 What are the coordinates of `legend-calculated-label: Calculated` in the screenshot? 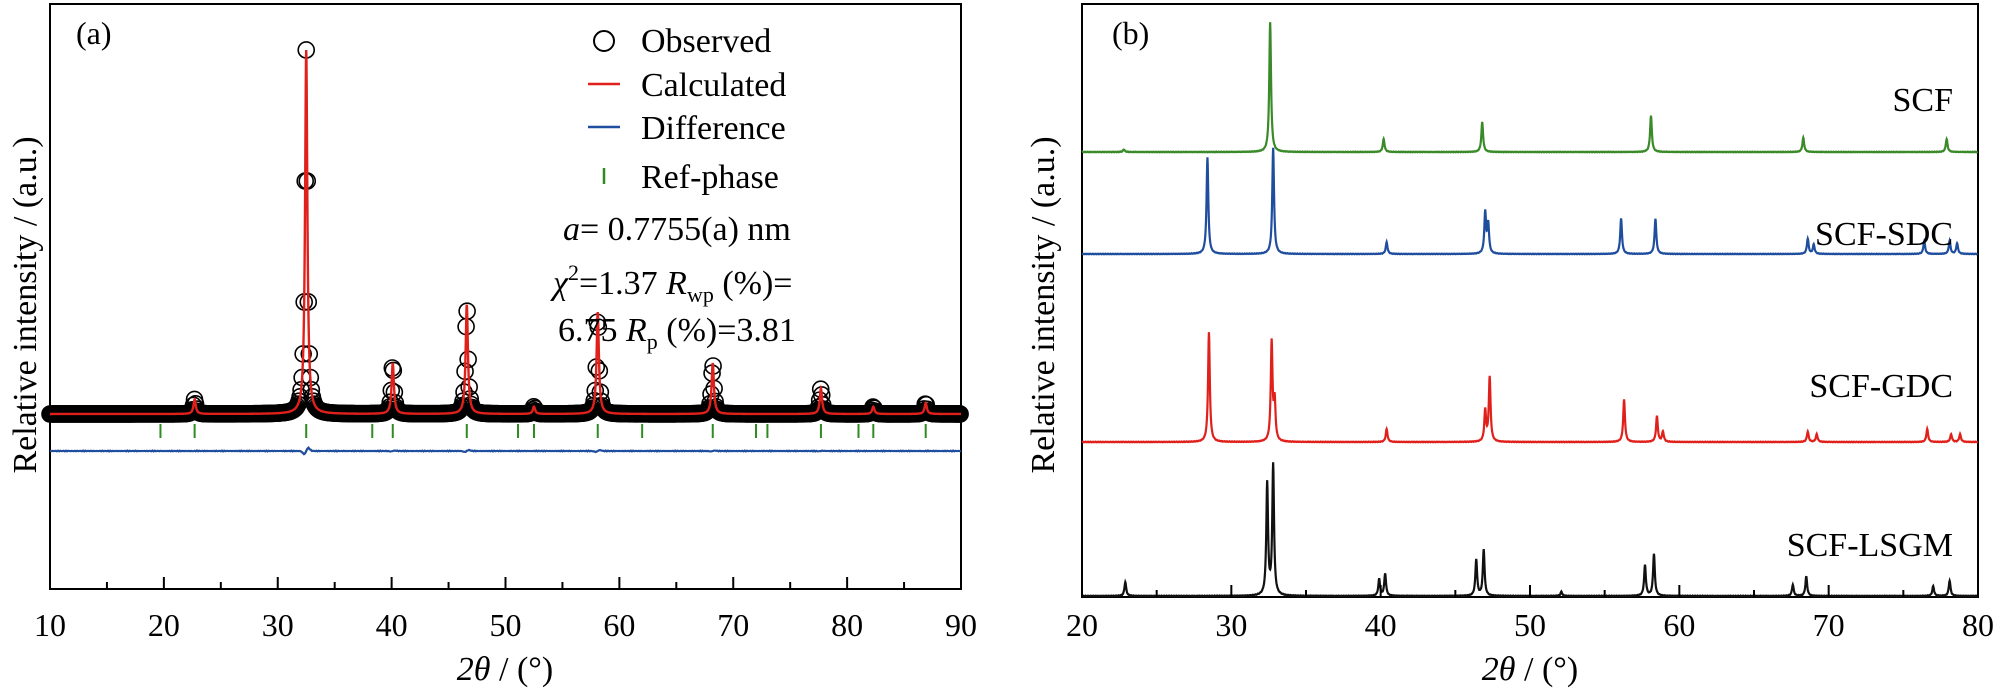 It's located at (713, 85).